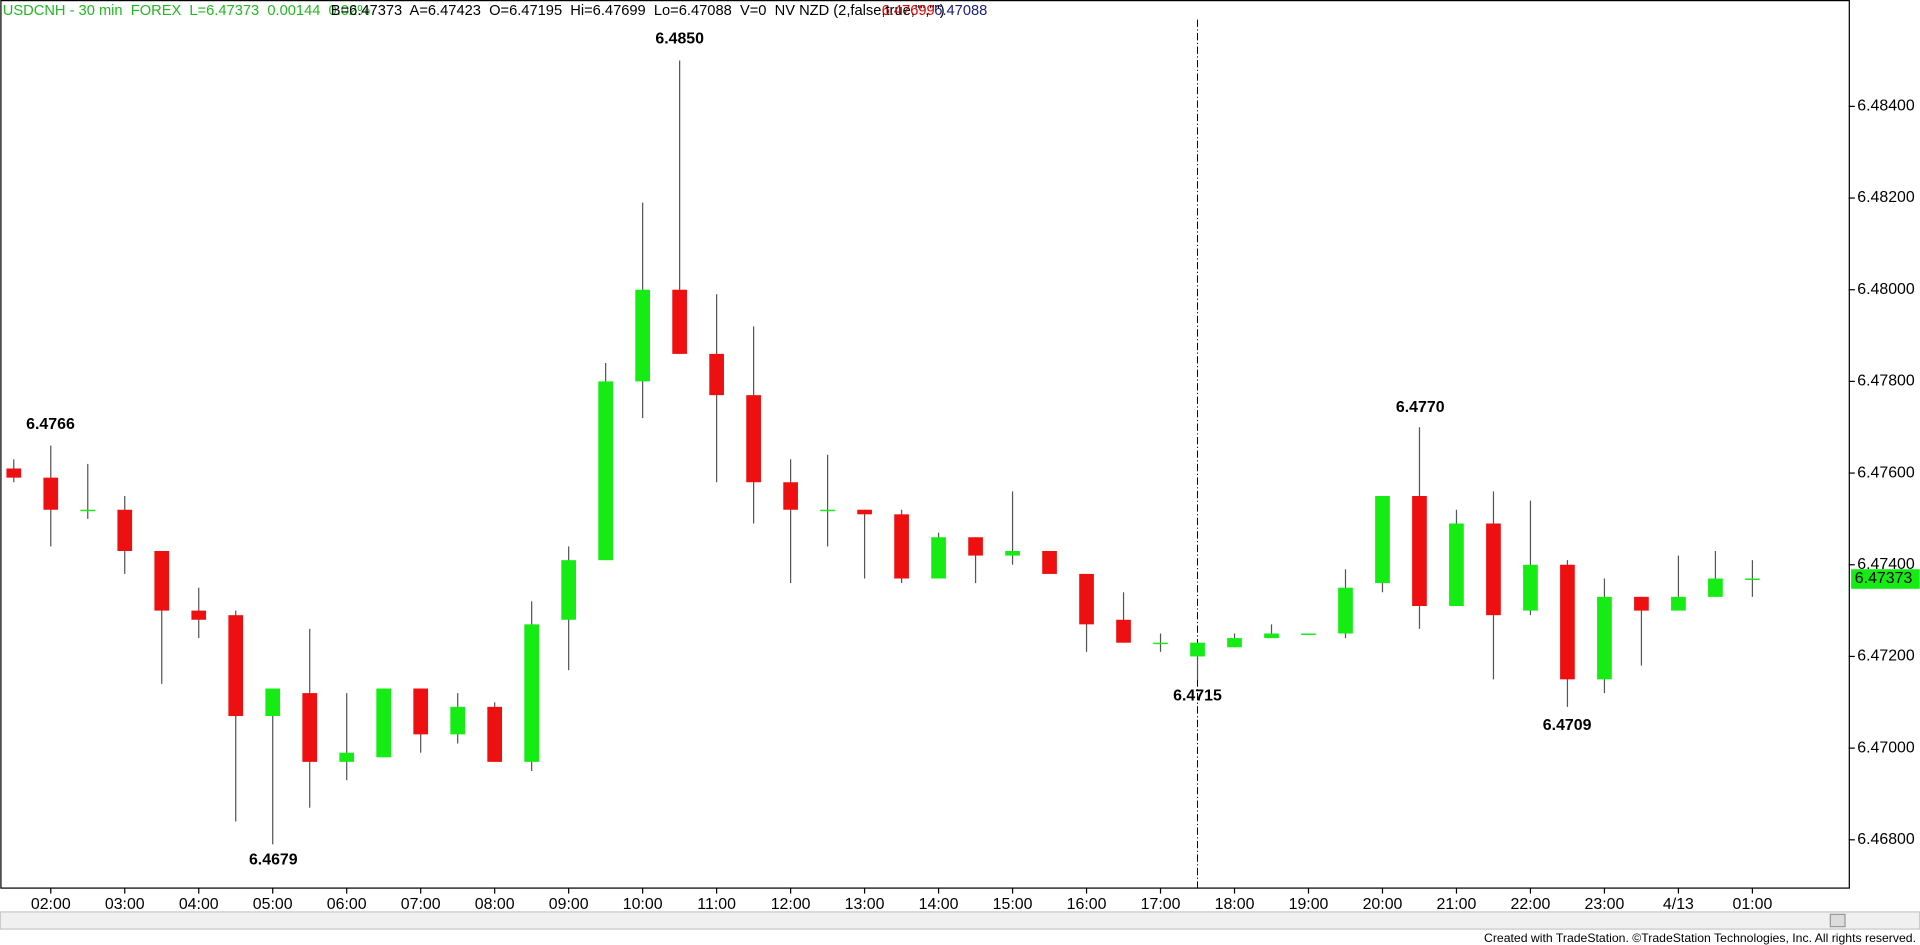 The width and height of the screenshot is (1920, 945). Describe the element at coordinates (679, 38) in the screenshot. I see `price-annotation: 6.4850` at that location.